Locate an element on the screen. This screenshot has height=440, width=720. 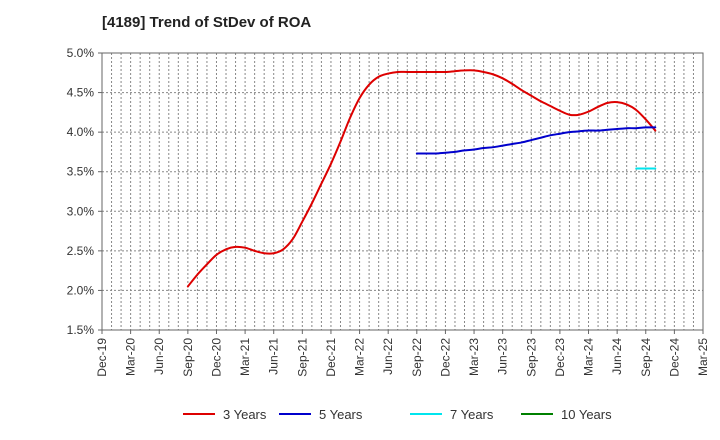
y-tick-label: 3.5% is located at coordinates (81, 172).